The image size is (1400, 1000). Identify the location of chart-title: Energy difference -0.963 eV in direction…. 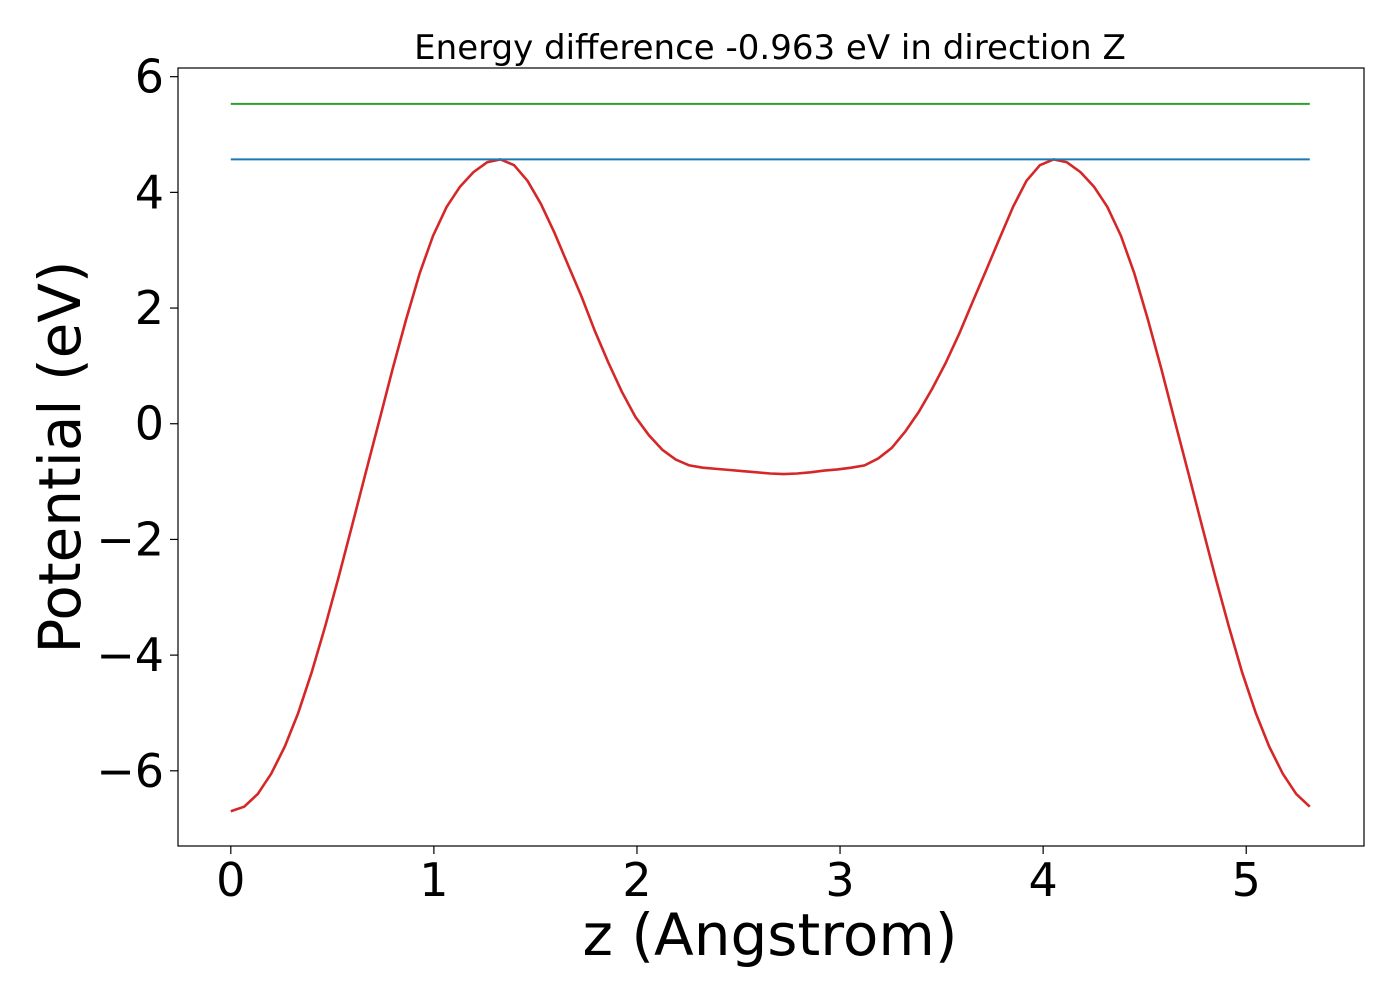
(770, 48).